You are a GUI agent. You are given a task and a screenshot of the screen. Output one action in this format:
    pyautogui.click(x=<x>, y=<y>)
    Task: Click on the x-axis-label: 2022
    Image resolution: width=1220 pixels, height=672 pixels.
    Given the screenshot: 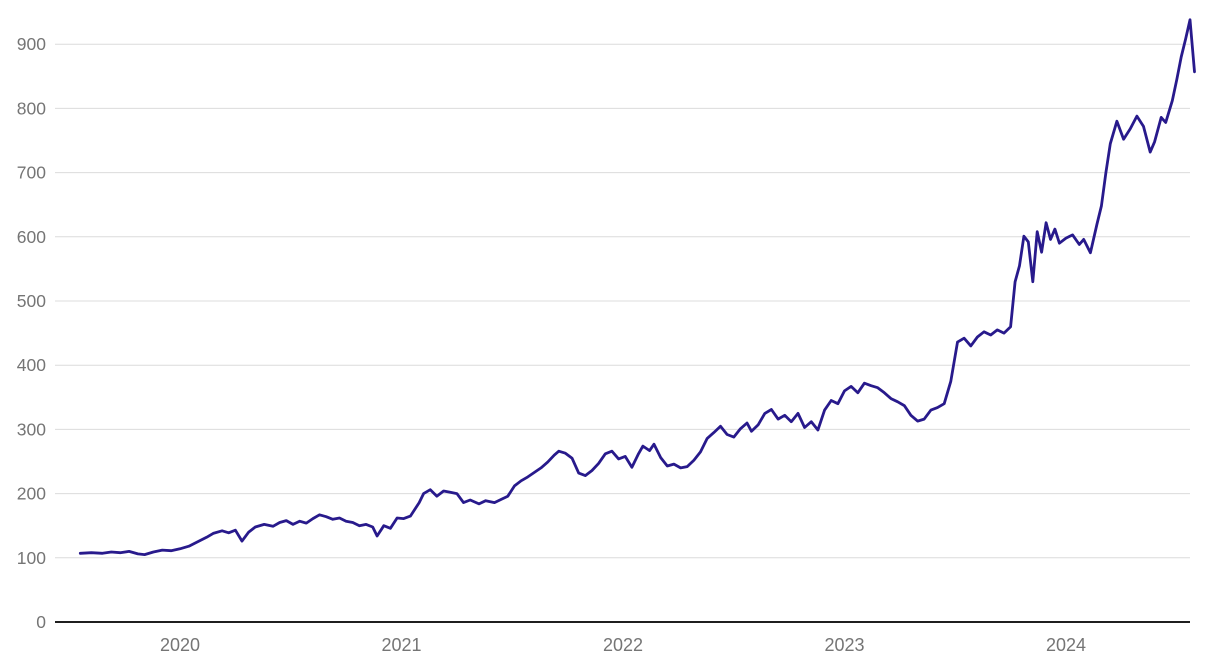 What is the action you would take?
    pyautogui.click(x=623, y=645)
    